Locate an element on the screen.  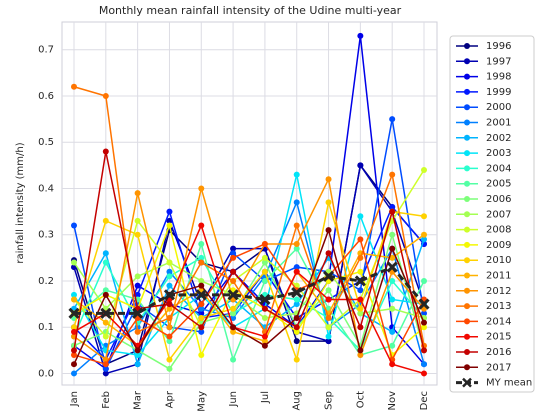
x-tick-label: Oct is located at coordinates (360, 399).